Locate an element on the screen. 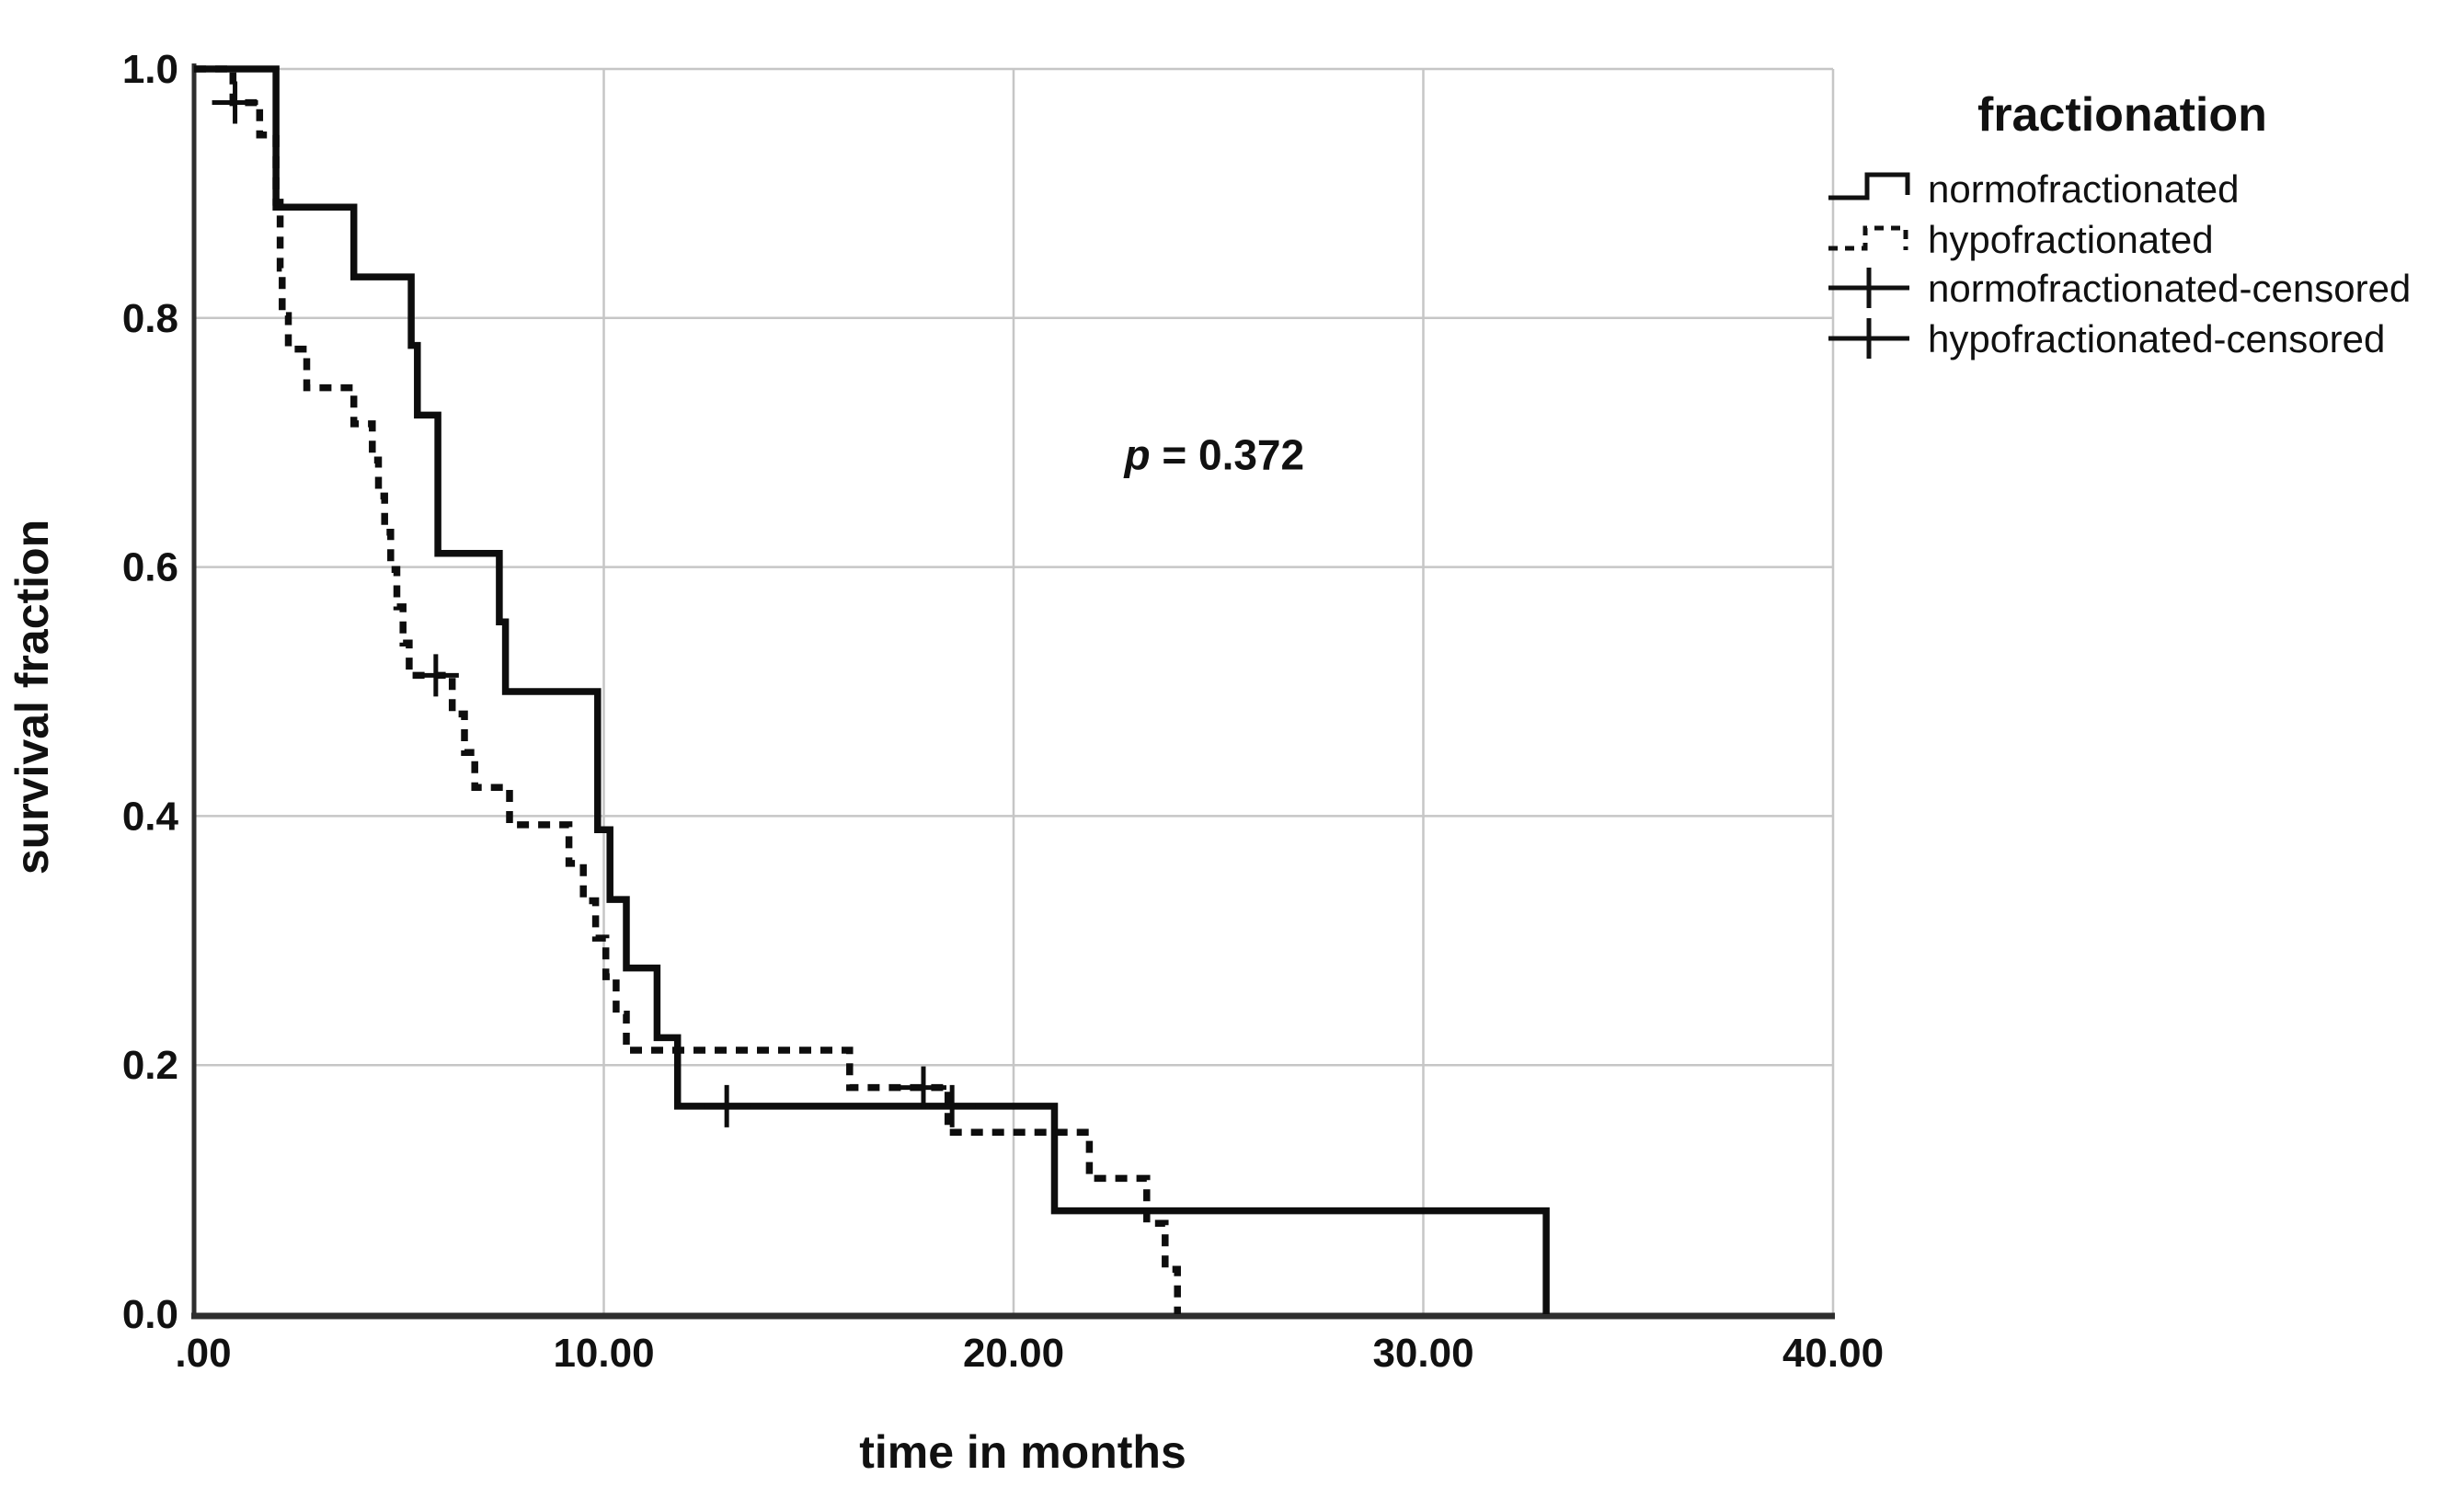 The height and width of the screenshot is (1510, 2464). dashed-step-line-icon is located at coordinates (1868, 238).